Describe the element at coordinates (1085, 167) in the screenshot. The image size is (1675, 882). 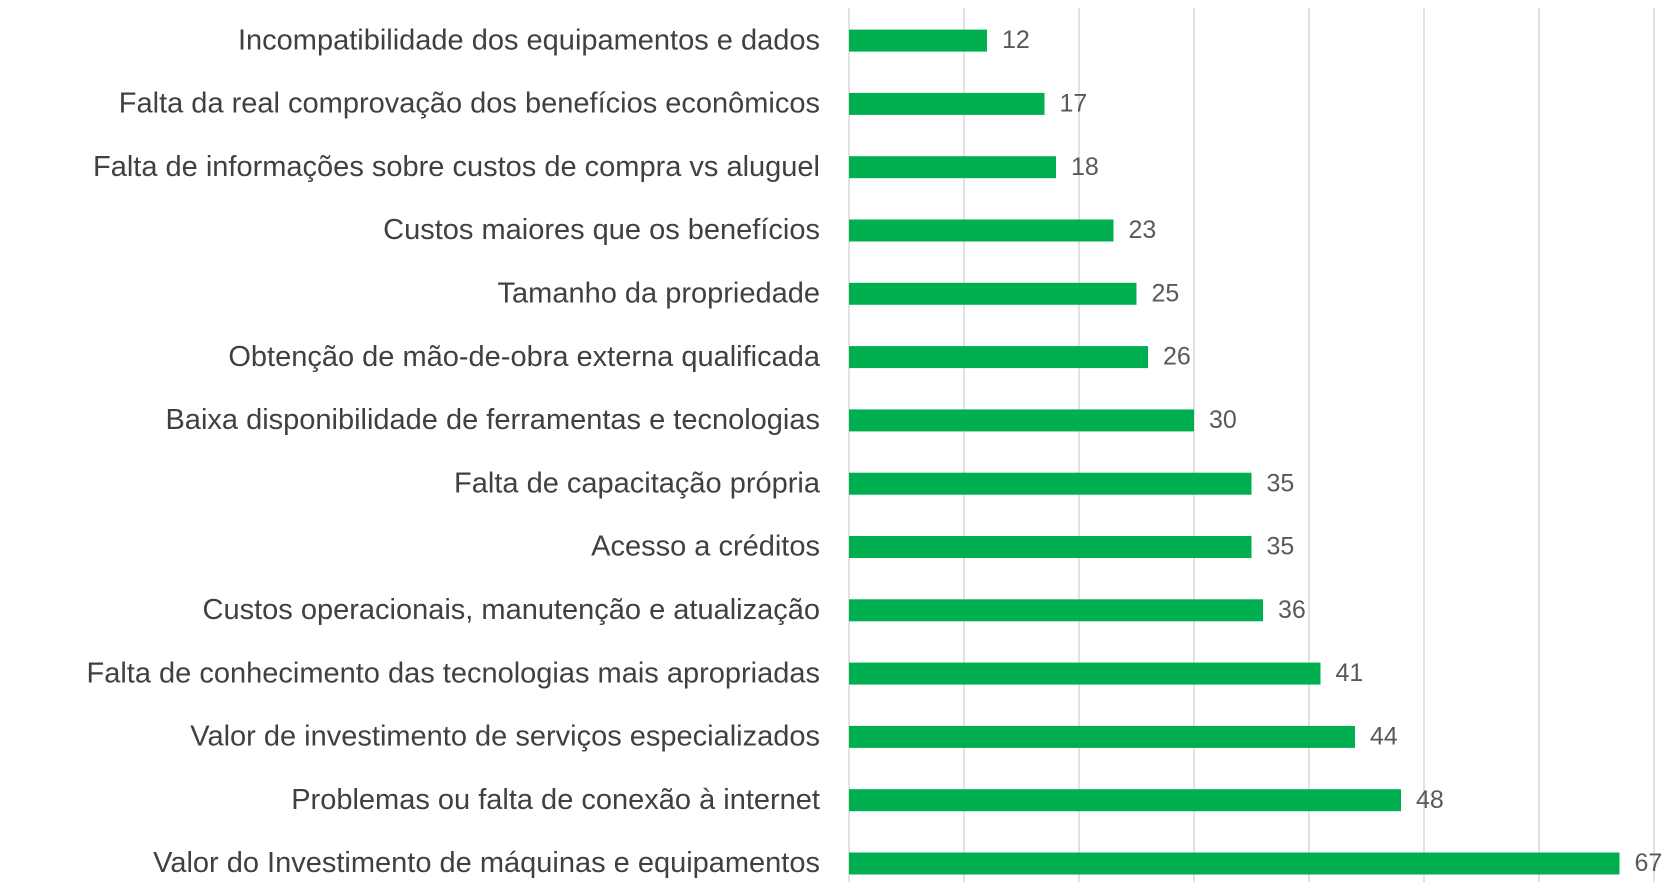
I see `value-label: 18` at that location.